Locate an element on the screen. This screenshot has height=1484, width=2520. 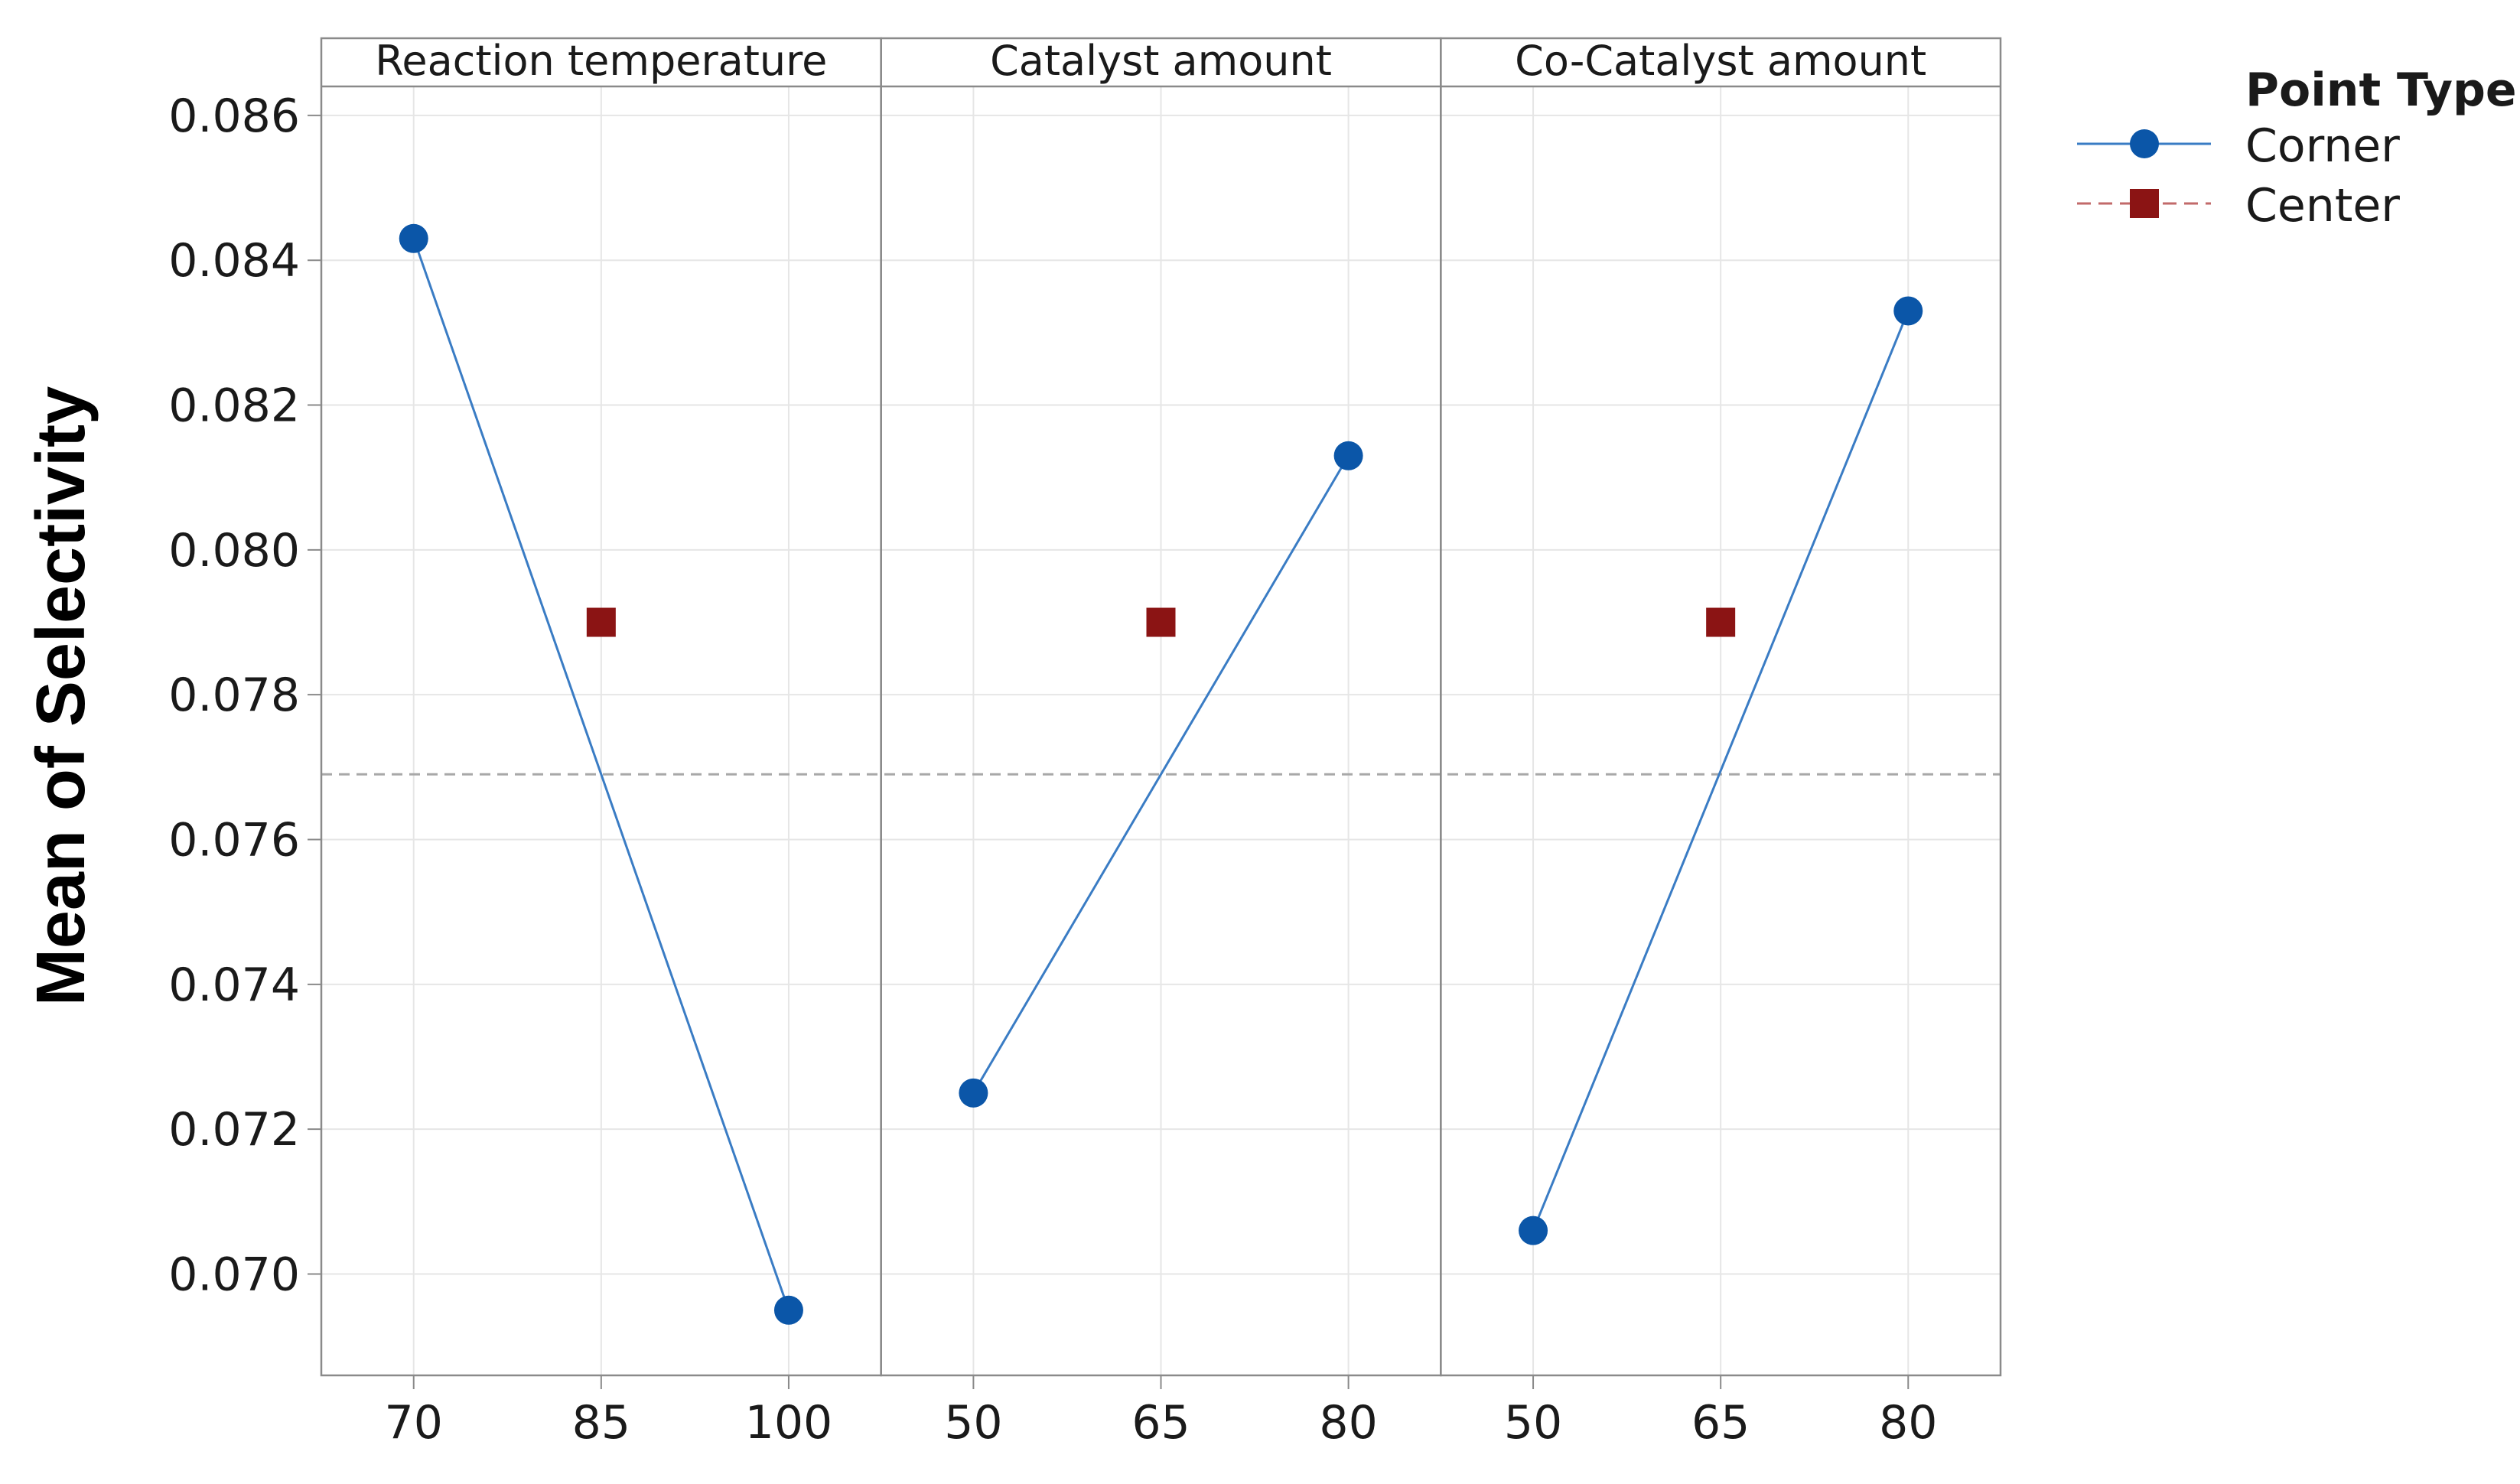
panel-title: Reaction temperature is located at coordinates (601, 61).